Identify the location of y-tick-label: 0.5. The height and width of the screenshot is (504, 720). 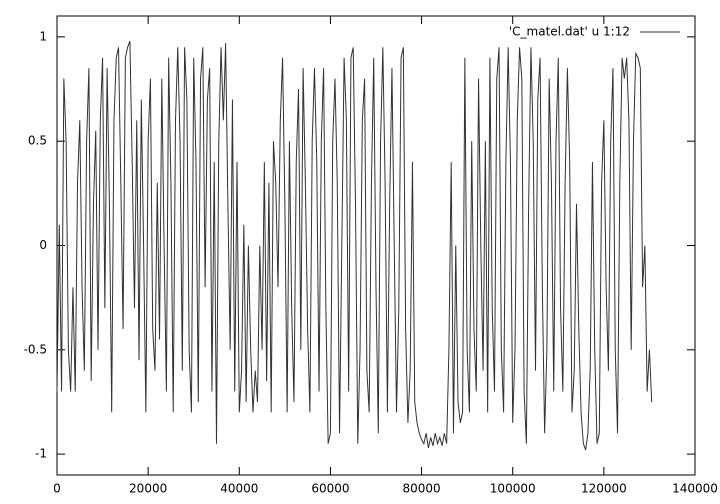
(37, 141).